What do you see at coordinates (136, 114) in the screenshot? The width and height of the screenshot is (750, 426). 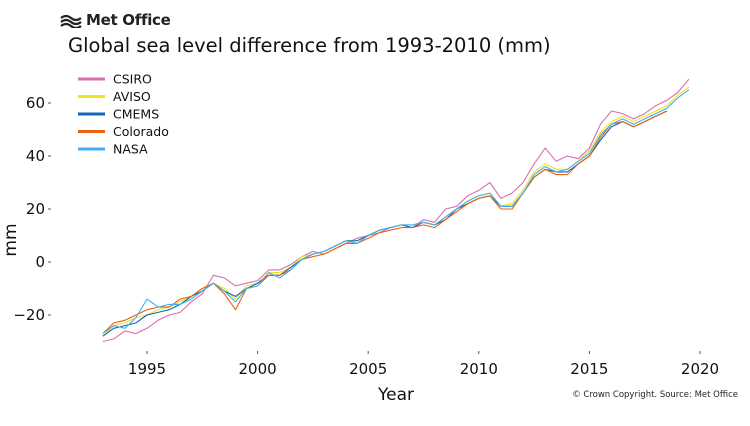 I see `legend-label-cmems: CMEMS` at bounding box center [136, 114].